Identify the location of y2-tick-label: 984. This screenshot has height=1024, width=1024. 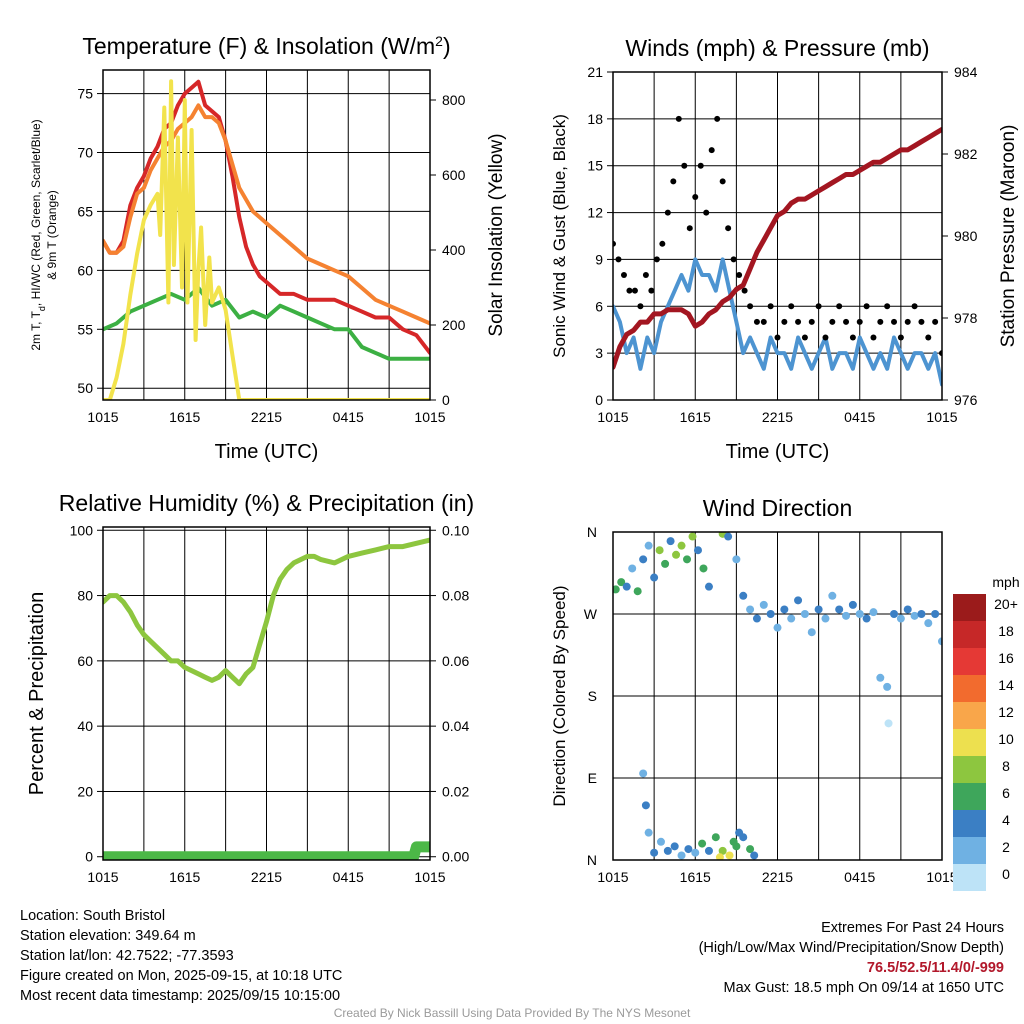
(966, 72).